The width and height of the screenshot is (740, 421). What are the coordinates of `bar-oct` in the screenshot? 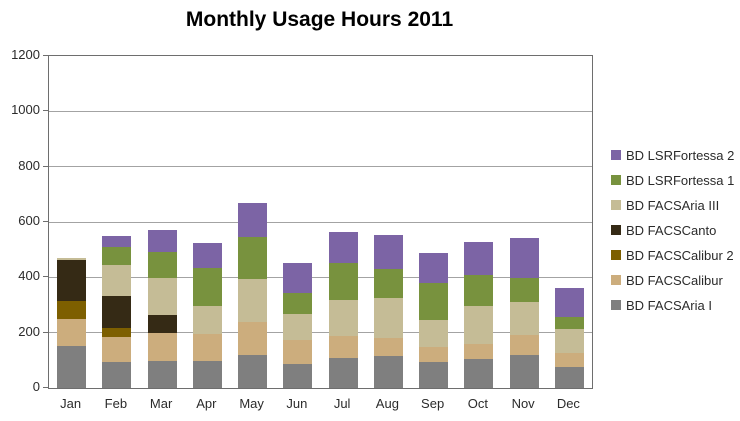 It's located at (479, 222).